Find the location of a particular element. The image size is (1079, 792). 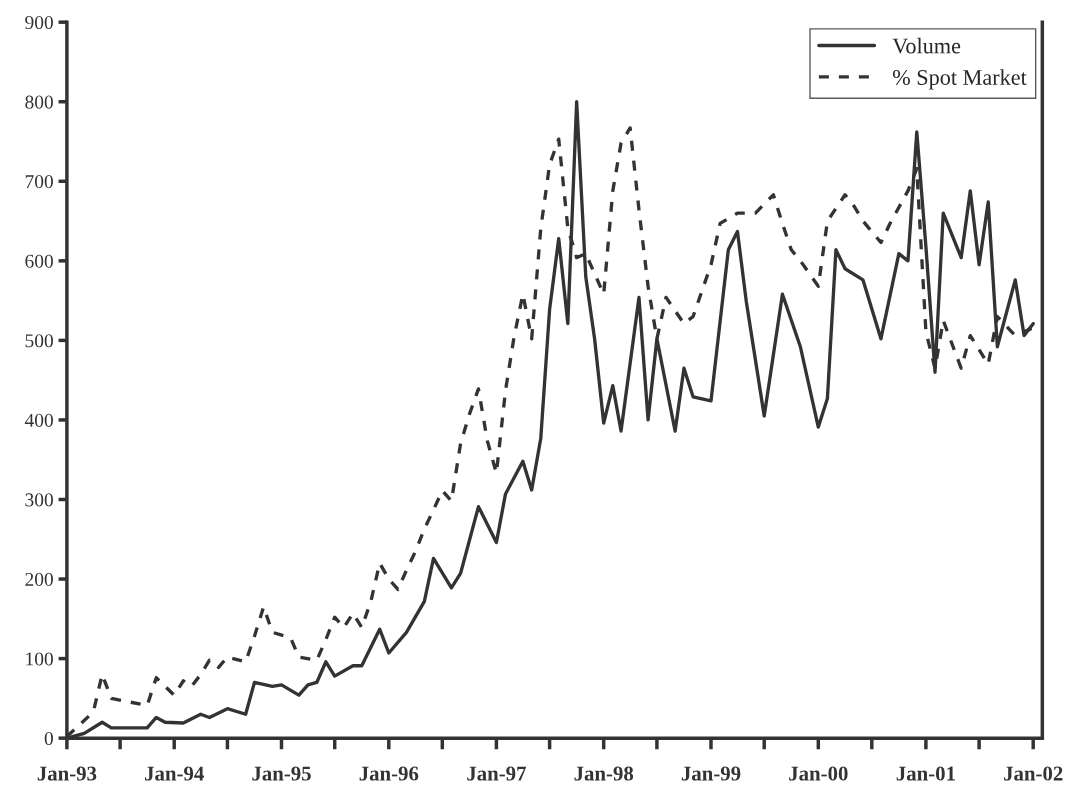

x-tick-label: Jan-95 is located at coordinates (281, 773).